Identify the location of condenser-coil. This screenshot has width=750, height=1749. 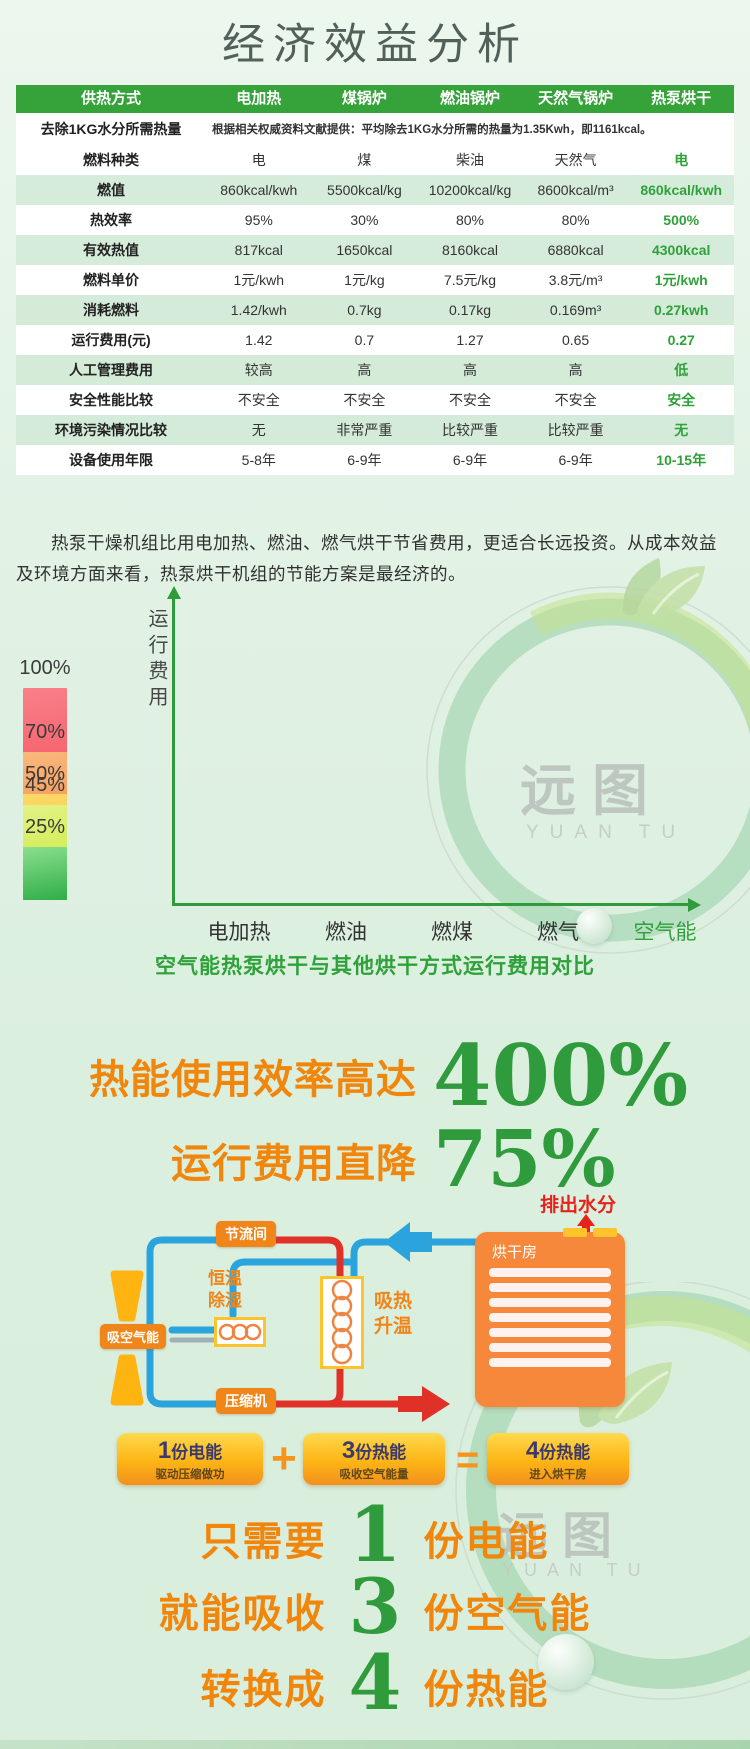
(342, 1322).